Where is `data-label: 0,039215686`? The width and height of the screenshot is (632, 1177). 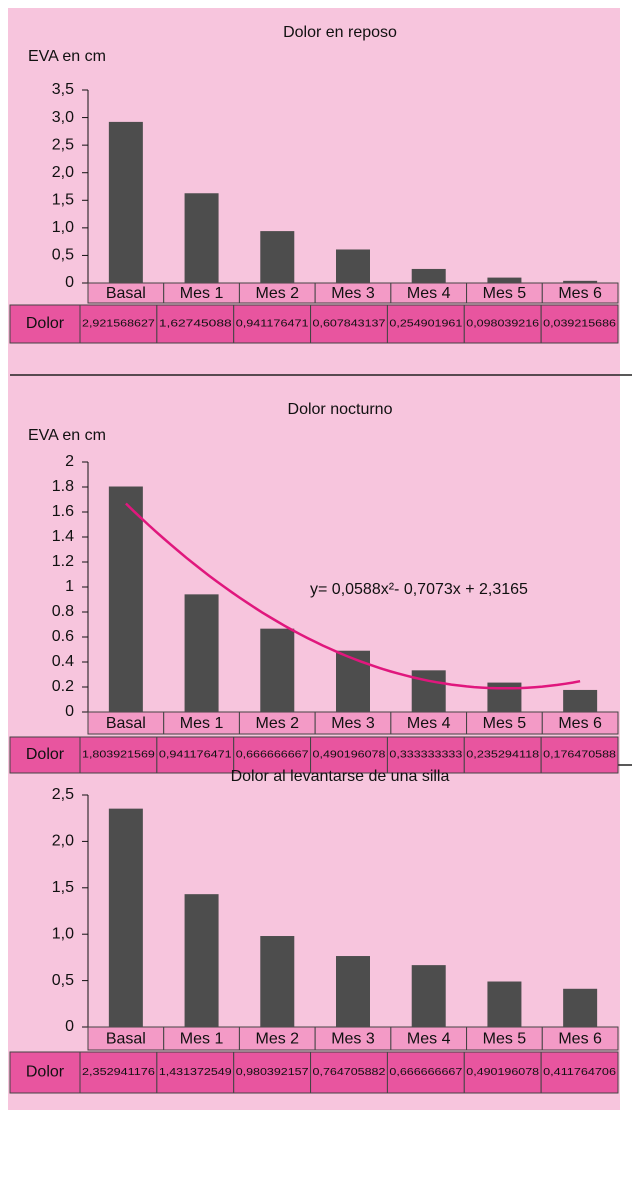
data-label: 0,039215686 is located at coordinates (579, 324).